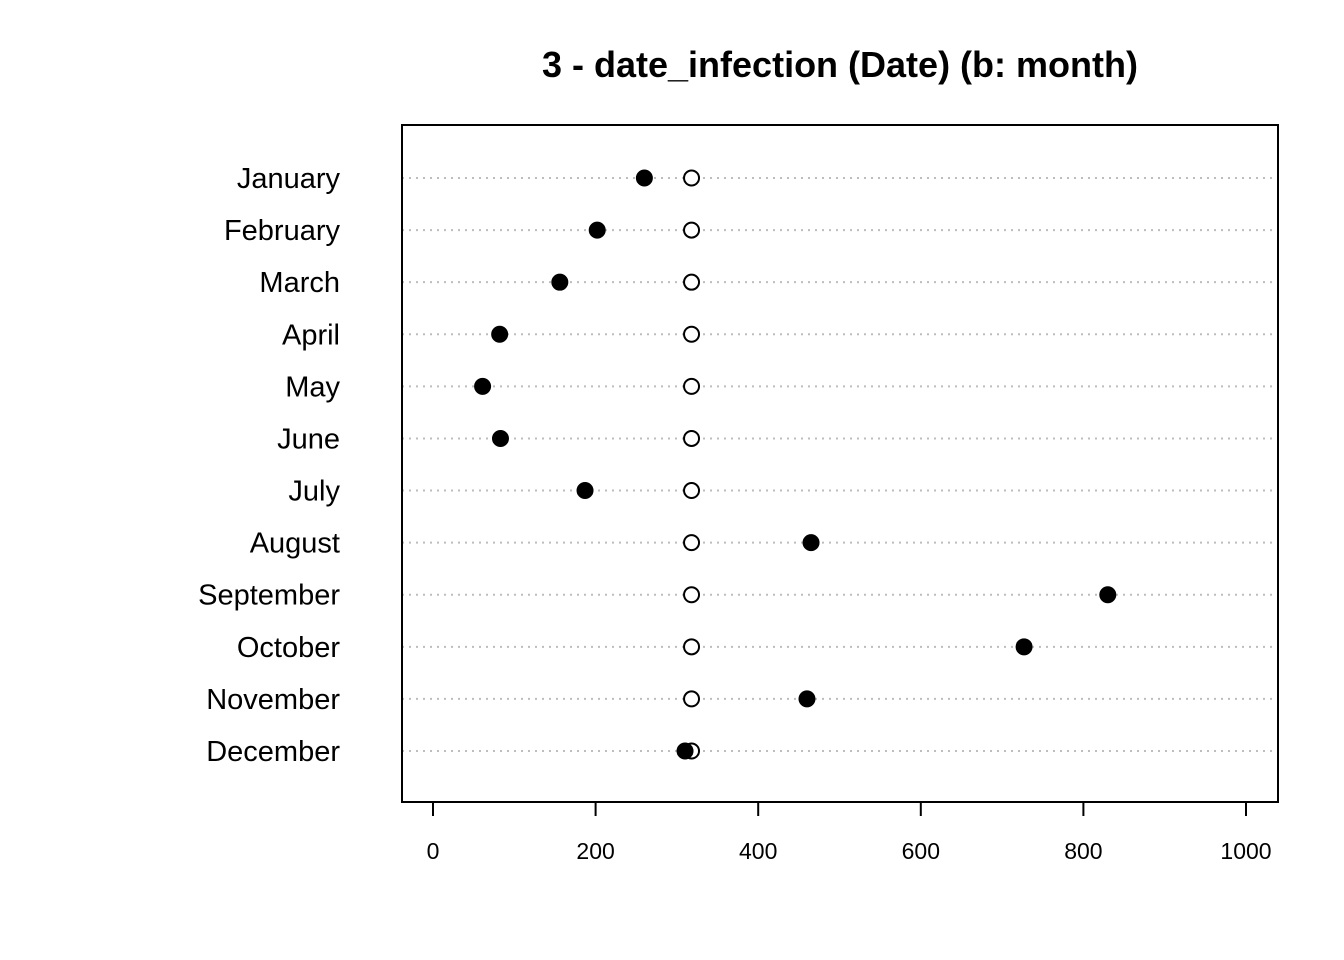 The width and height of the screenshot is (1344, 960). Describe the element at coordinates (299, 283) in the screenshot. I see `category-label: March` at that location.